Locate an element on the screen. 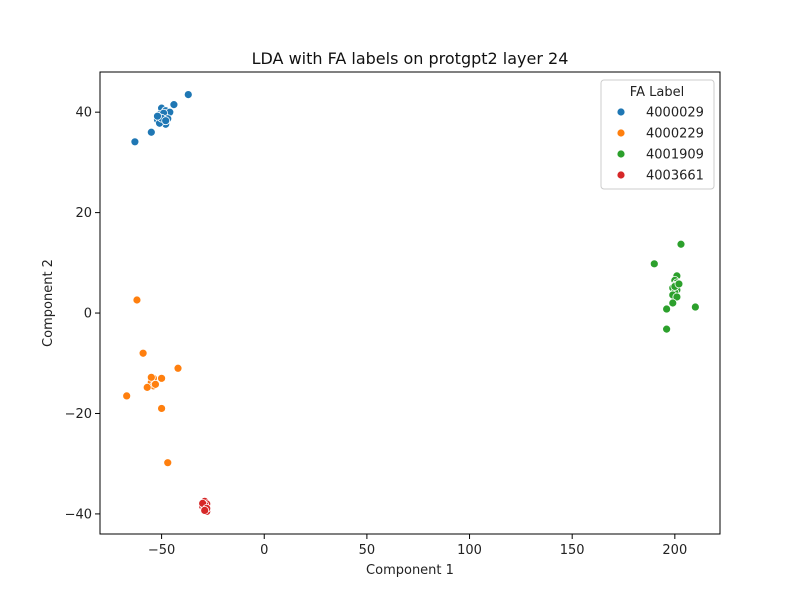 This screenshot has width=800, height=600. x-tick-label: 150 is located at coordinates (572, 550).